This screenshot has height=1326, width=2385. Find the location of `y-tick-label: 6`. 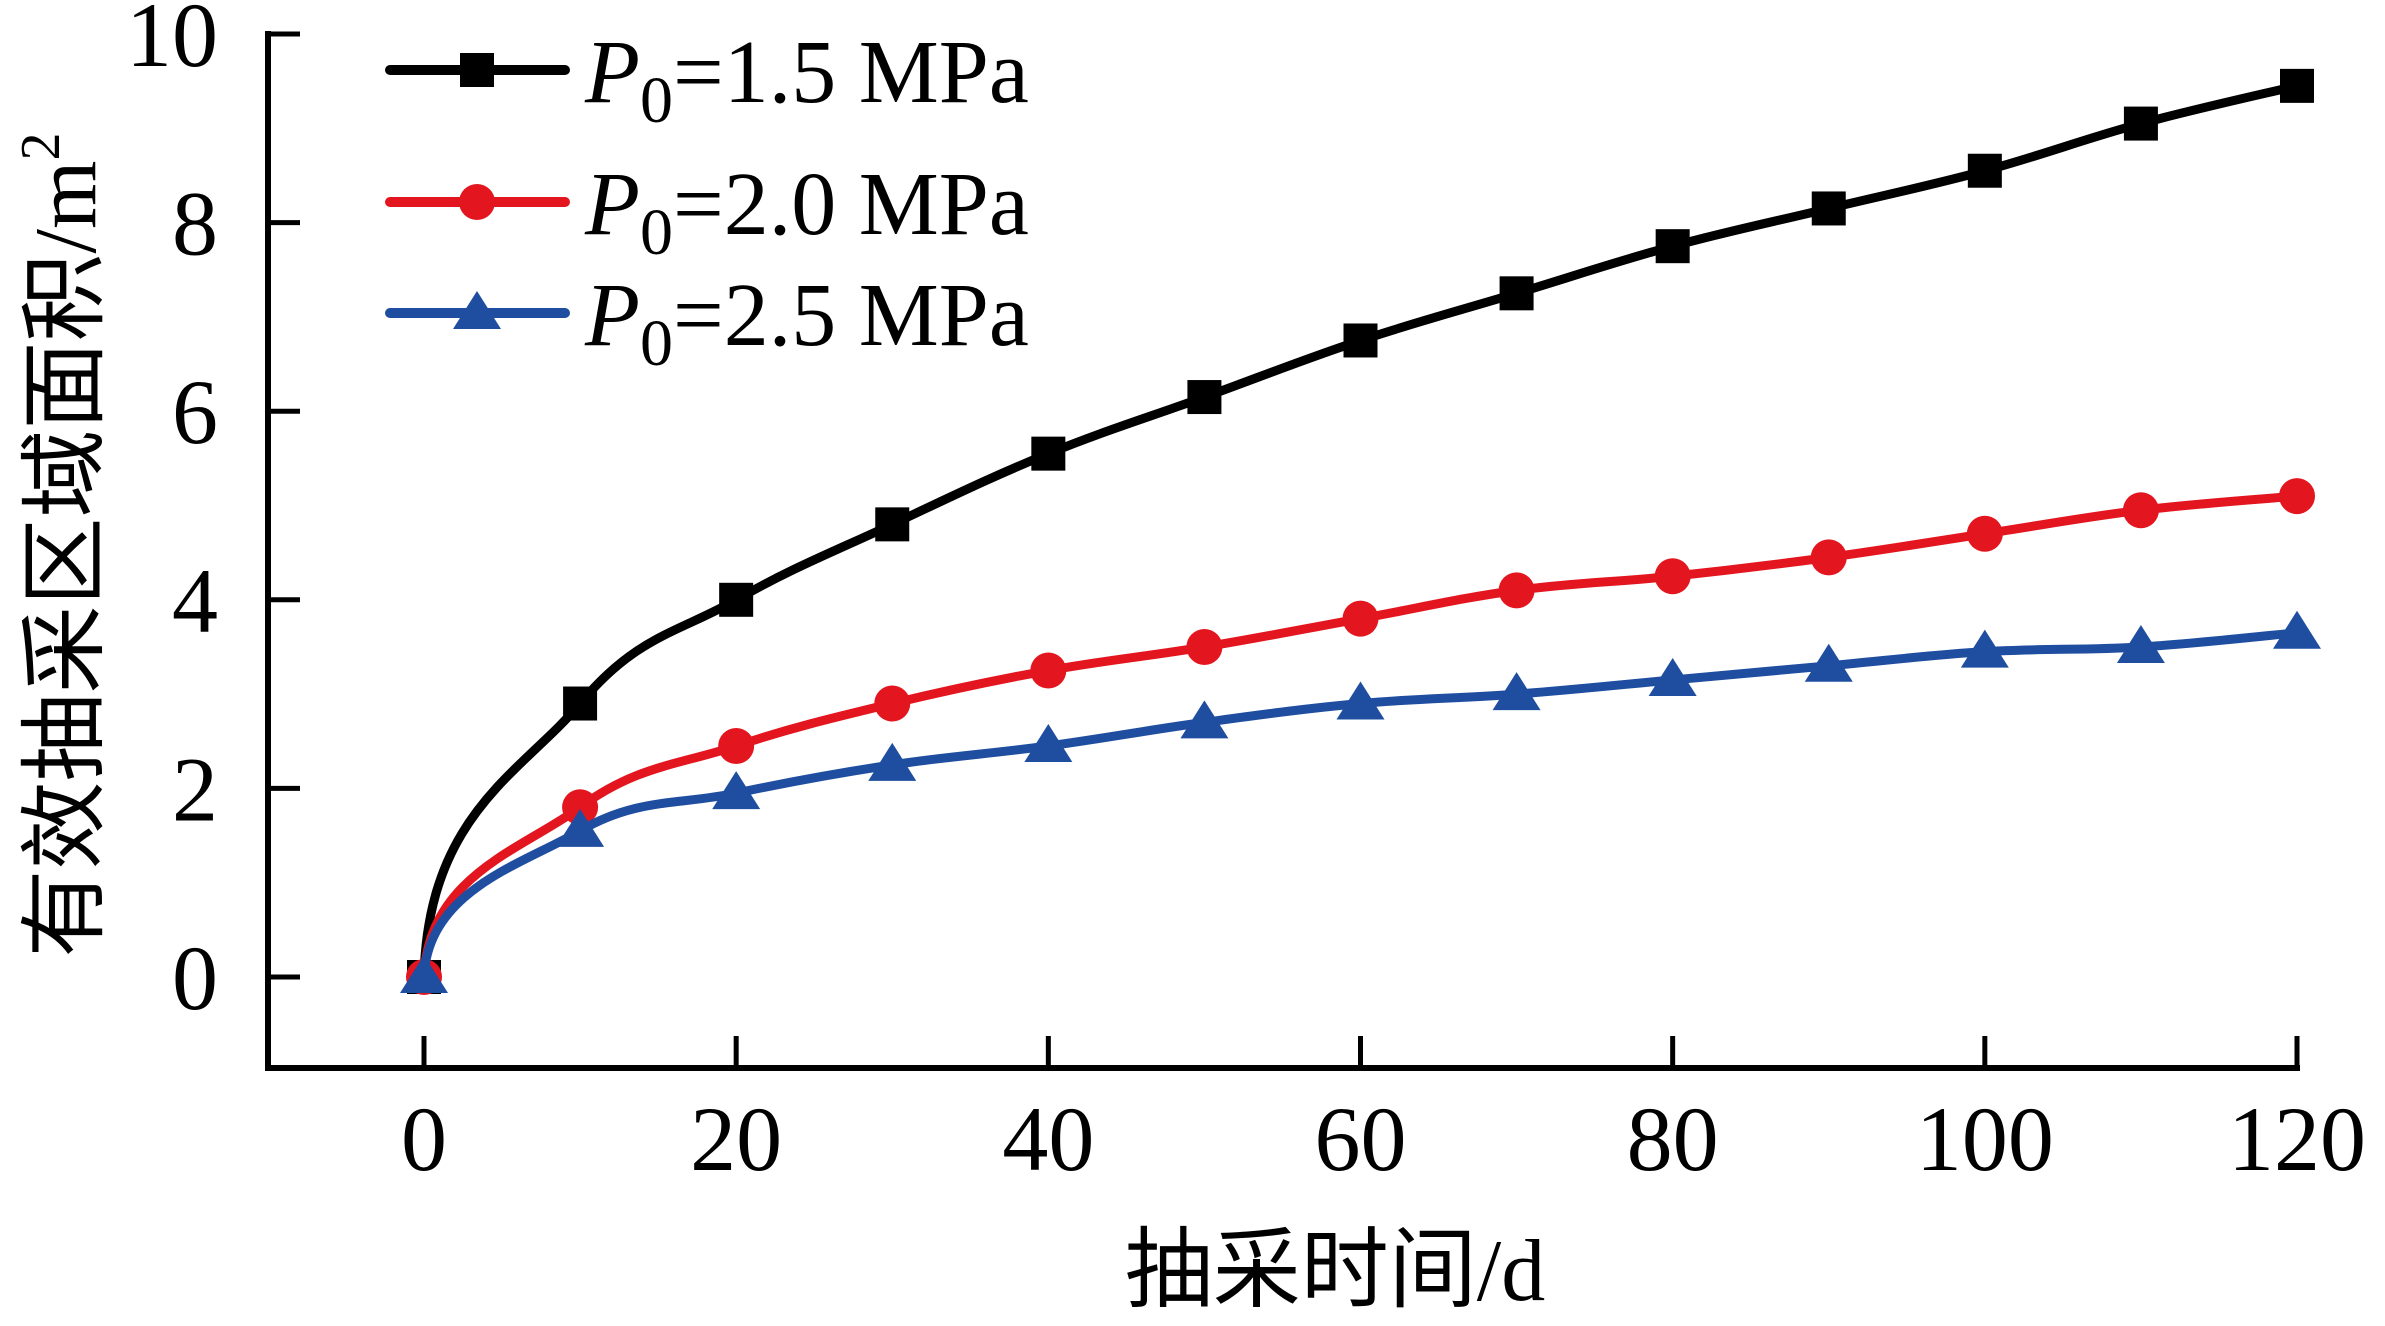

y-tick-label: 6 is located at coordinates (195, 412).